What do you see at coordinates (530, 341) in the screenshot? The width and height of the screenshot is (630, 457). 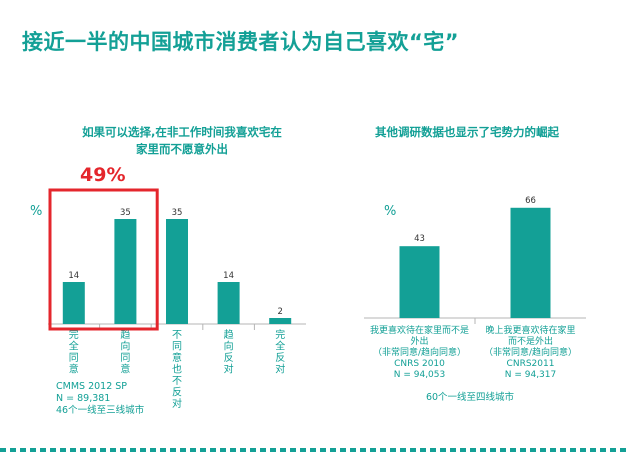 I see `right-category-line: 而不是外出` at bounding box center [530, 341].